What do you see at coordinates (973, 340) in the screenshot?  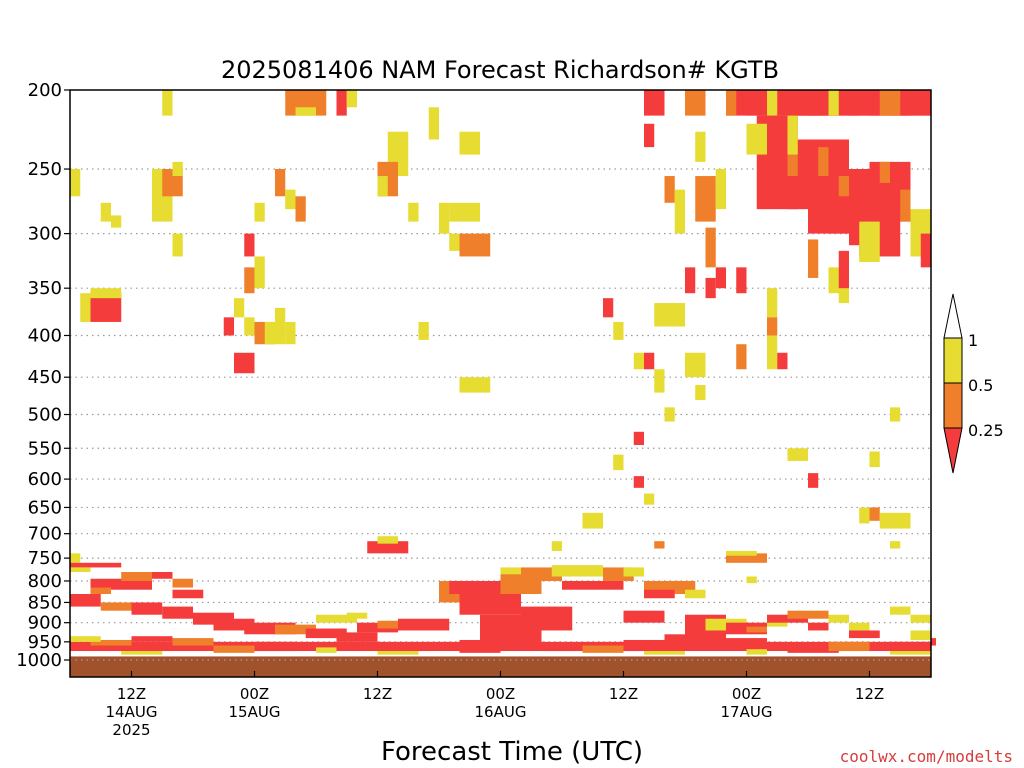 I see `legend-label: 1` at bounding box center [973, 340].